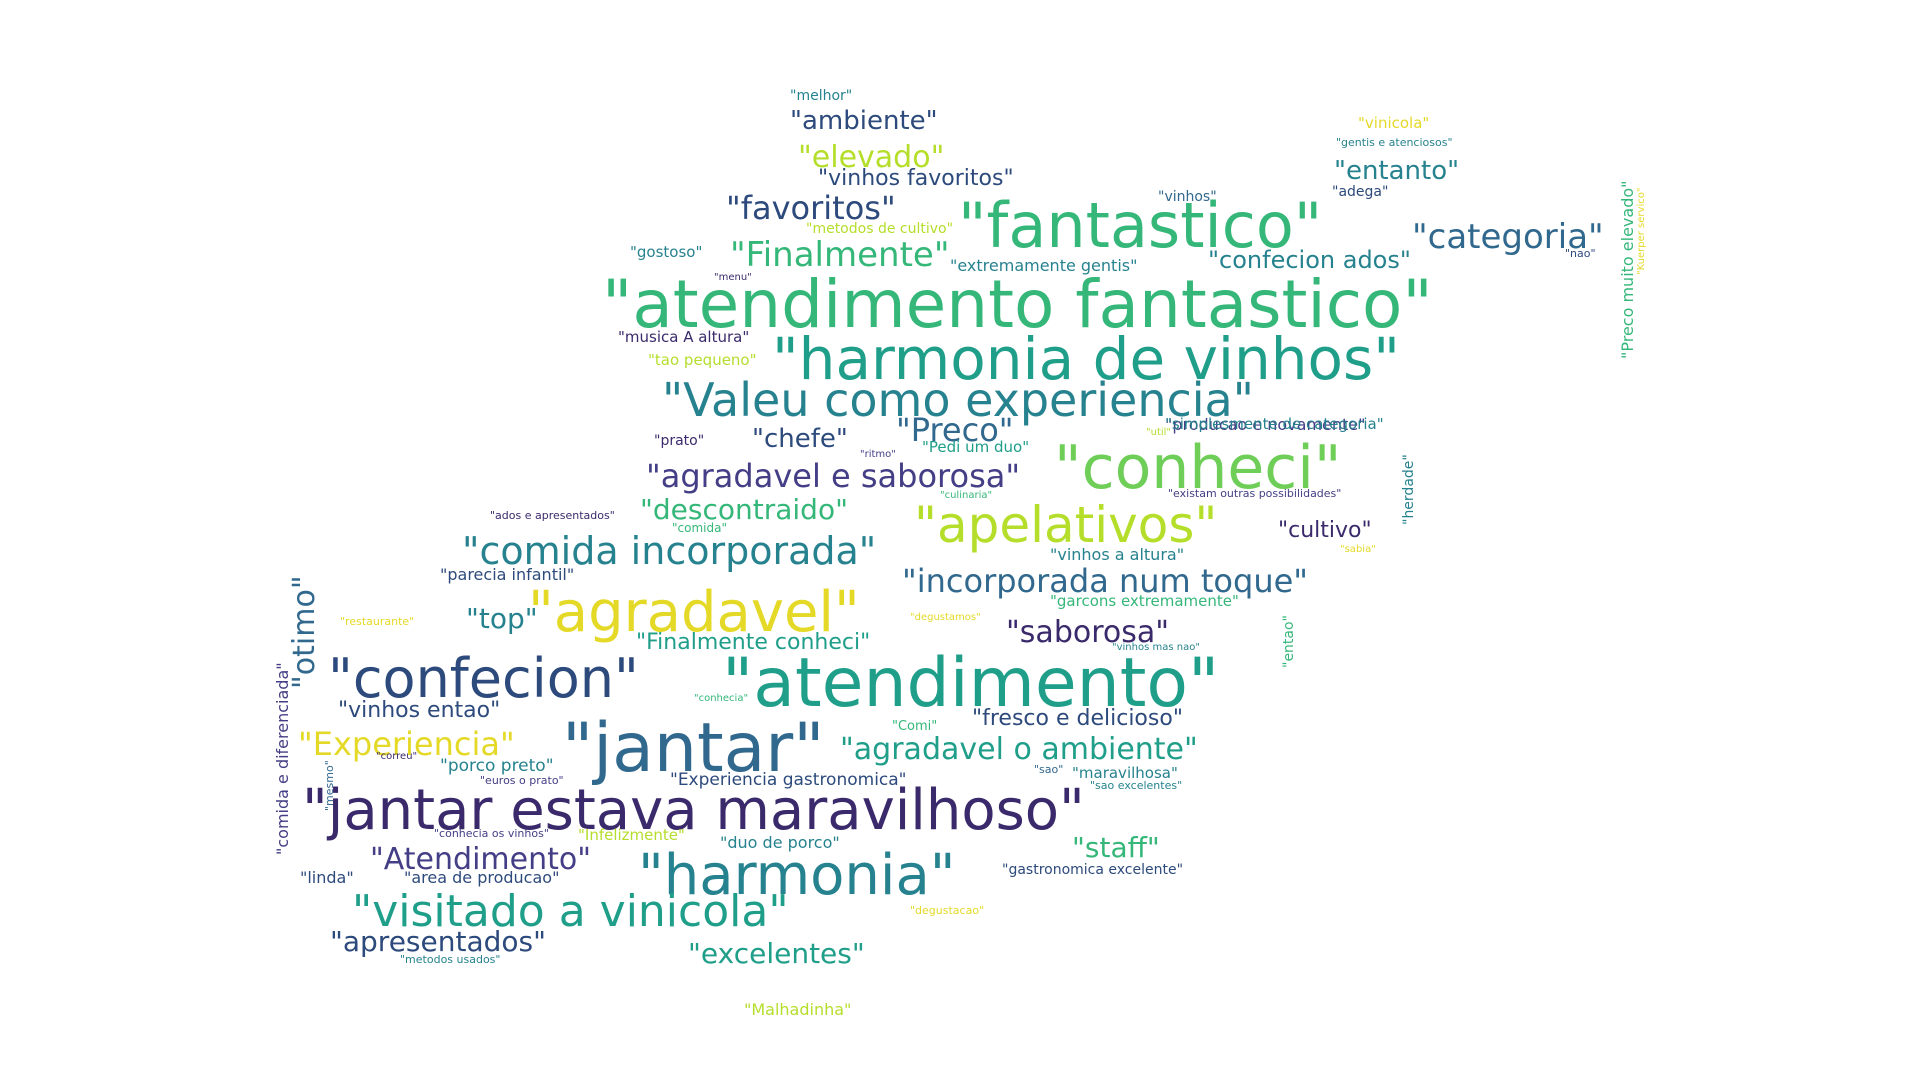 The image size is (1920, 1080). I want to click on word-cloud-term: "prato", so click(679, 441).